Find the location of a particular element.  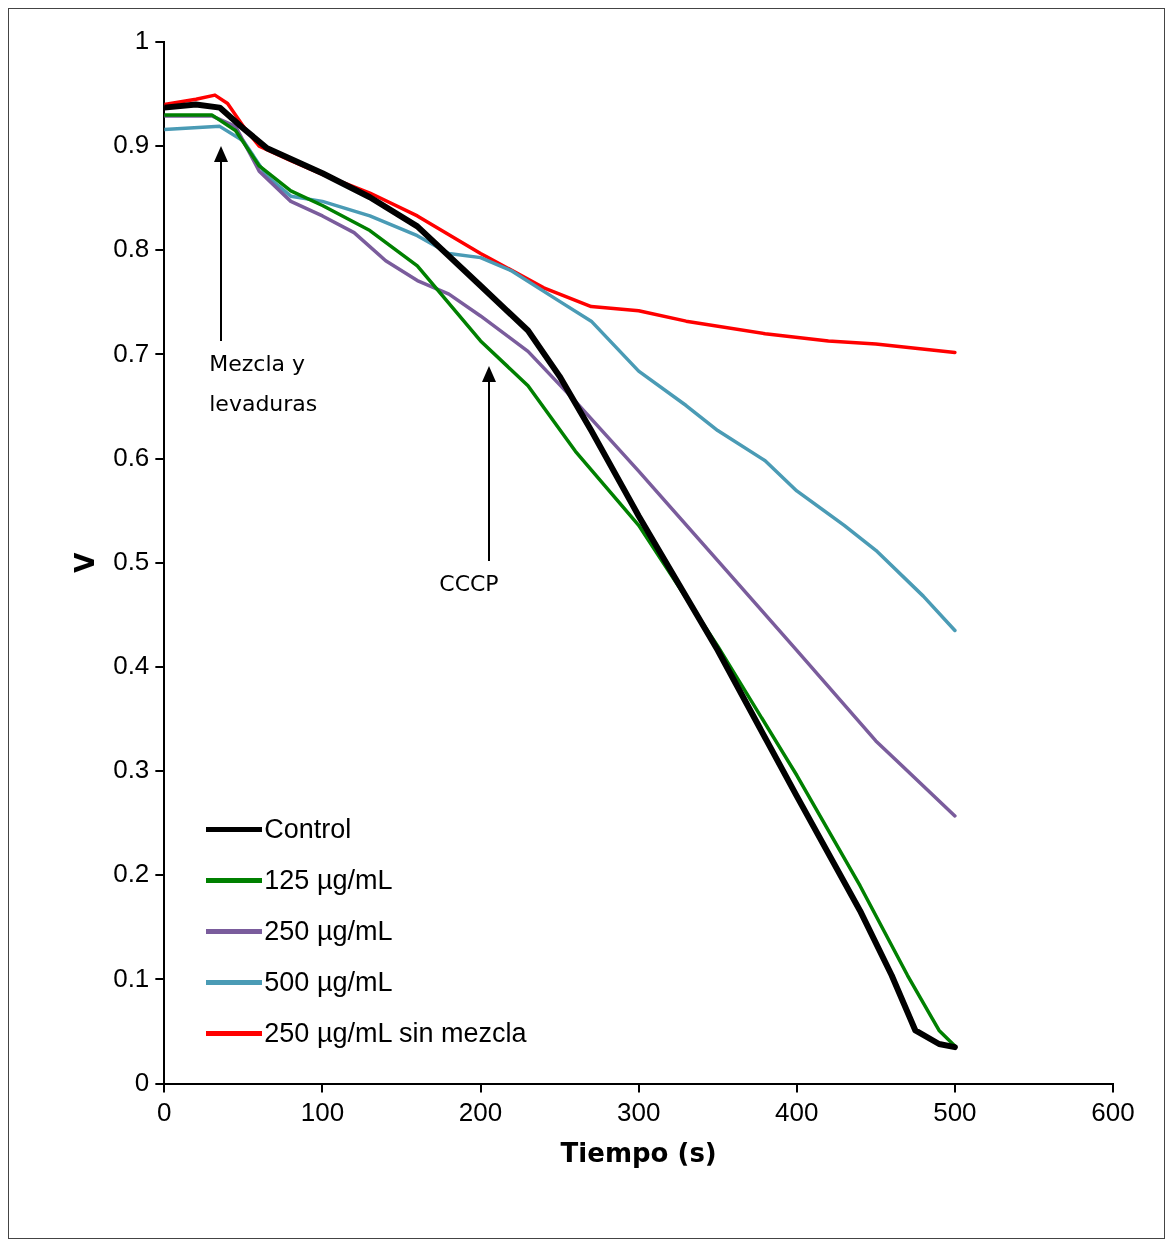

annotation: Mezcla y levaduras is located at coordinates (263, 383).